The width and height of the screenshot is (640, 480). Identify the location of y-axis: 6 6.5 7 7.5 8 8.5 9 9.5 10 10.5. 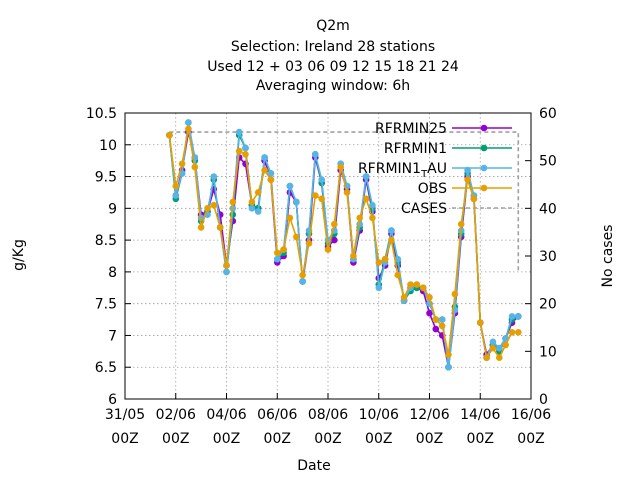
(108, 257).